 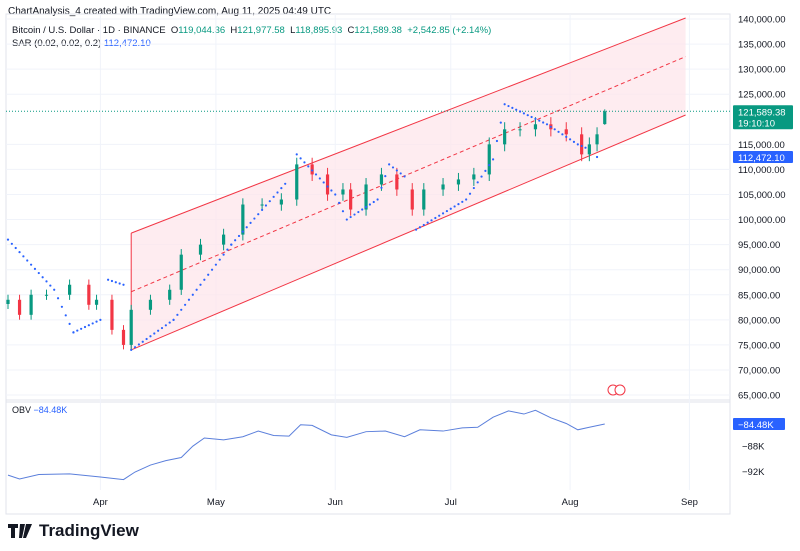 I want to click on last-price-tag, so click(x=763, y=117).